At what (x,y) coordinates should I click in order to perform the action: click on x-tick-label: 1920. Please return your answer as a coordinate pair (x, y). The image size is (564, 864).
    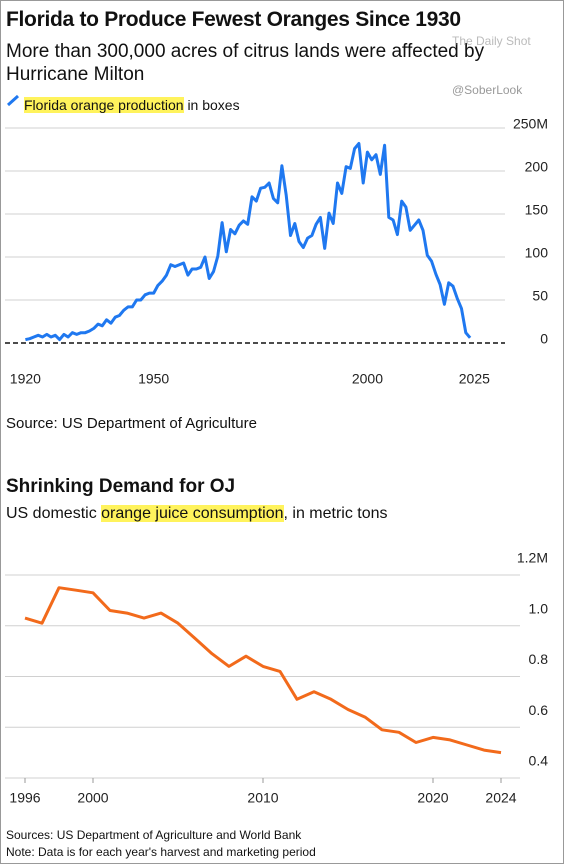
    Looking at the image, I should click on (25, 379).